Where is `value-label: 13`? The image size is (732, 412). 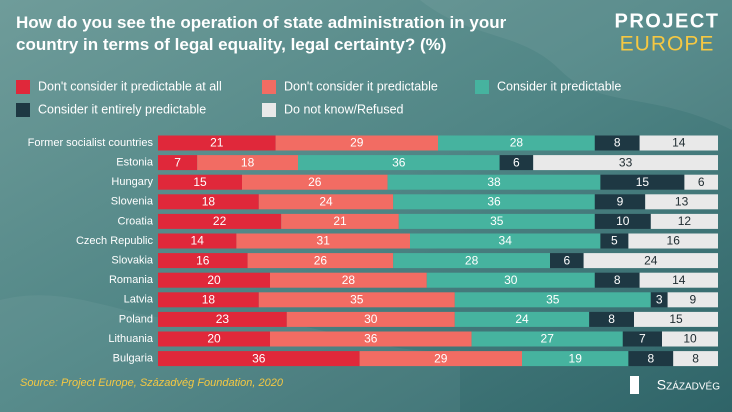 value-label: 13 is located at coordinates (682, 201).